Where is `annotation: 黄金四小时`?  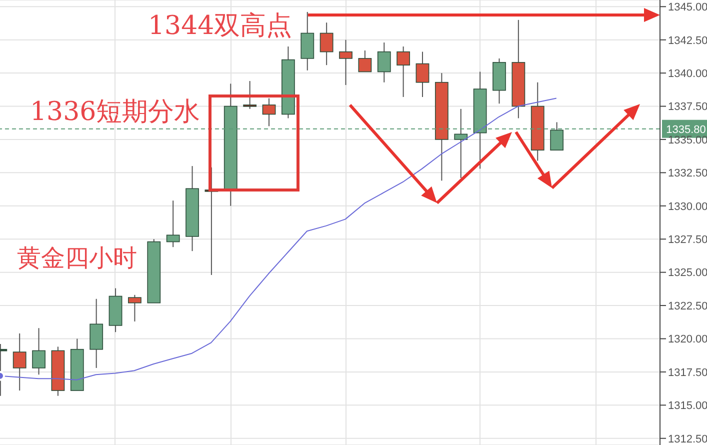
annotation: 黄金四小时 is located at coordinates (77, 258).